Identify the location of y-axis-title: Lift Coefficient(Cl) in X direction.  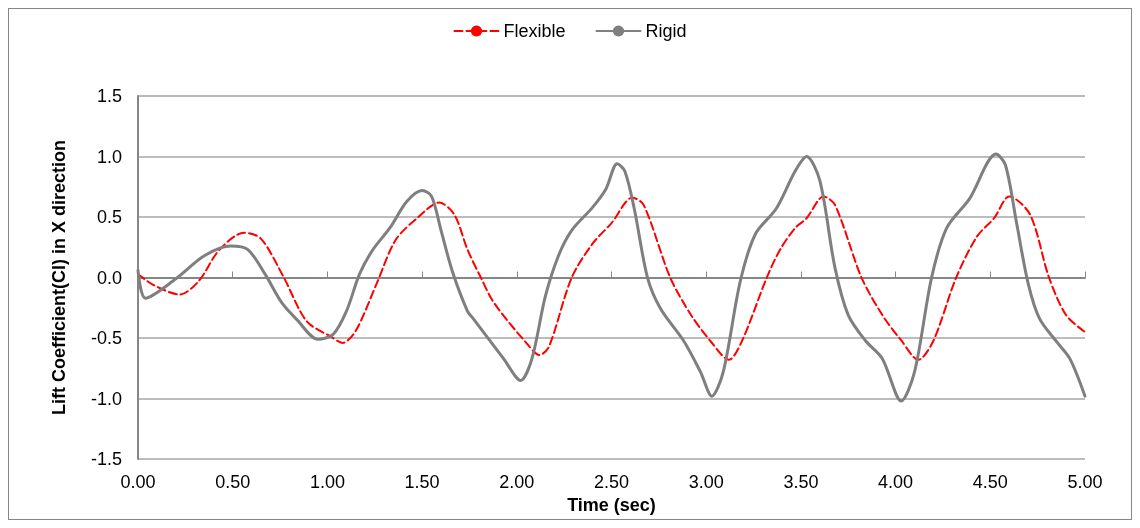
(59, 278).